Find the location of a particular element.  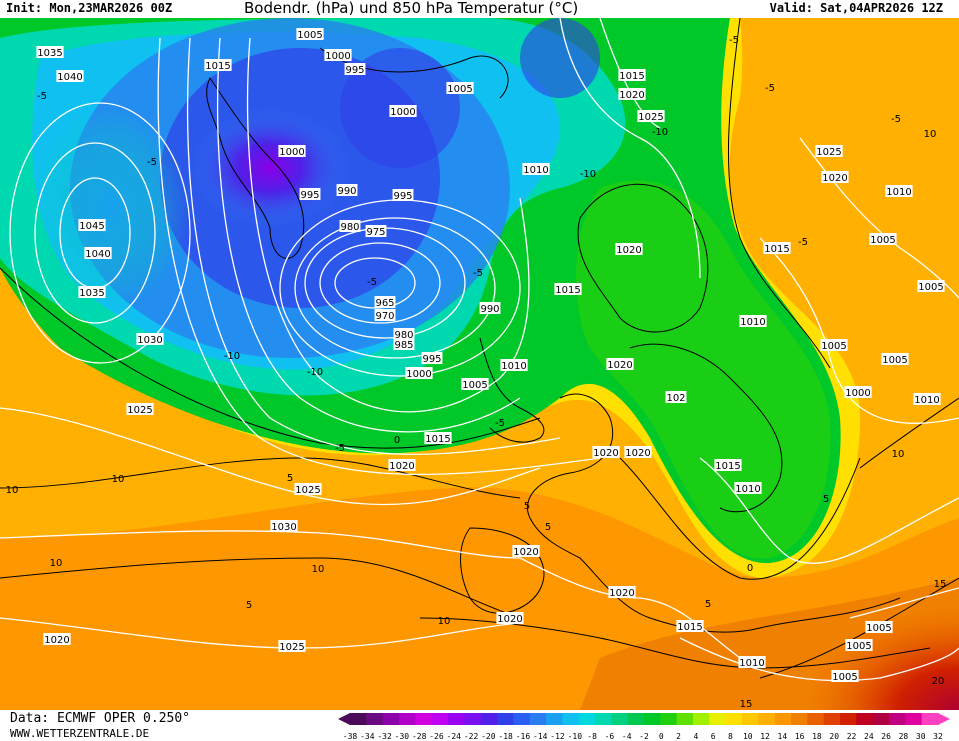

scale-tick-label: -8 is located at coordinates (592, 736).